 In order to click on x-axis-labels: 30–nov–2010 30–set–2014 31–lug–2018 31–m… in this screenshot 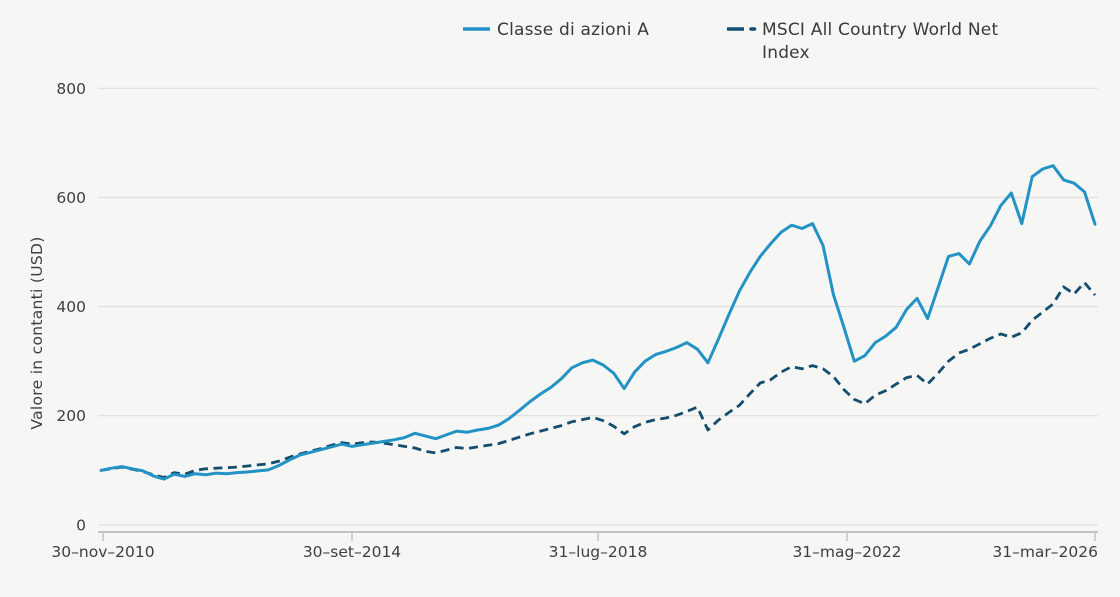, I will do `click(574, 552)`.